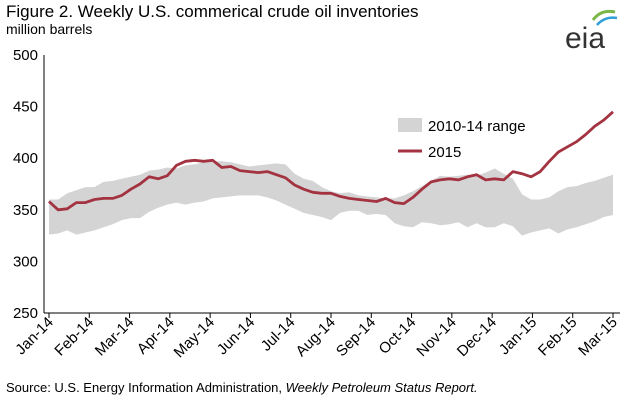  Describe the element at coordinates (603, 15) in the screenshot. I see `logo-green-arc` at that location.